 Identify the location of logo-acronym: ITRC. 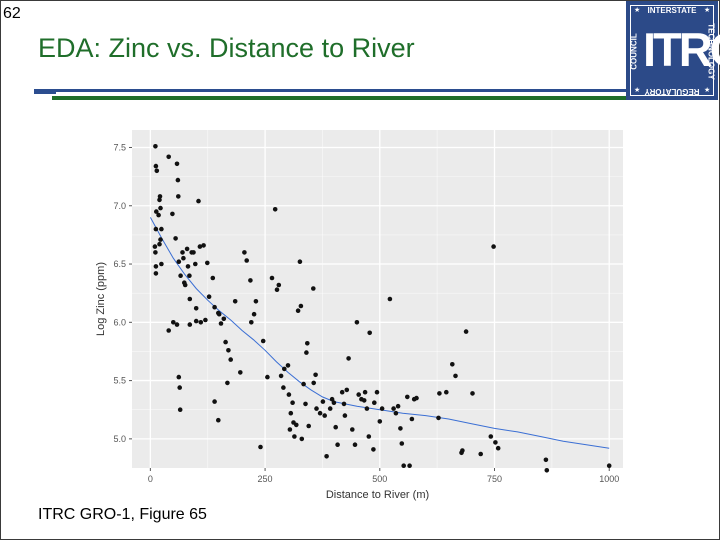
(681, 49).